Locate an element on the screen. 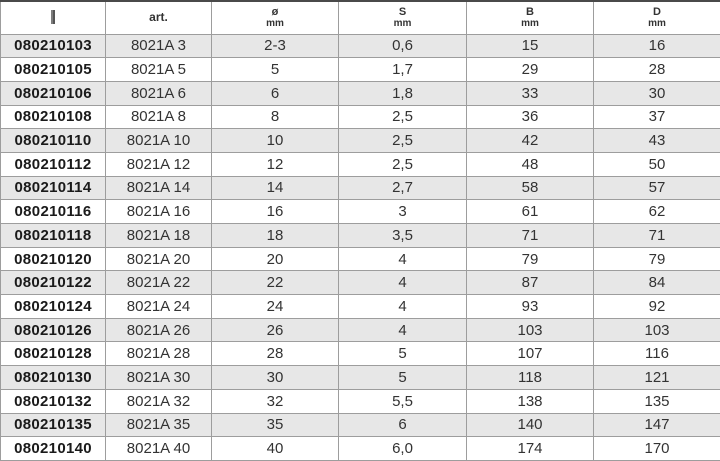 The width and height of the screenshot is (720, 461). table-row: 080210120 8021A 20 20 4 79 79 is located at coordinates (360, 259).